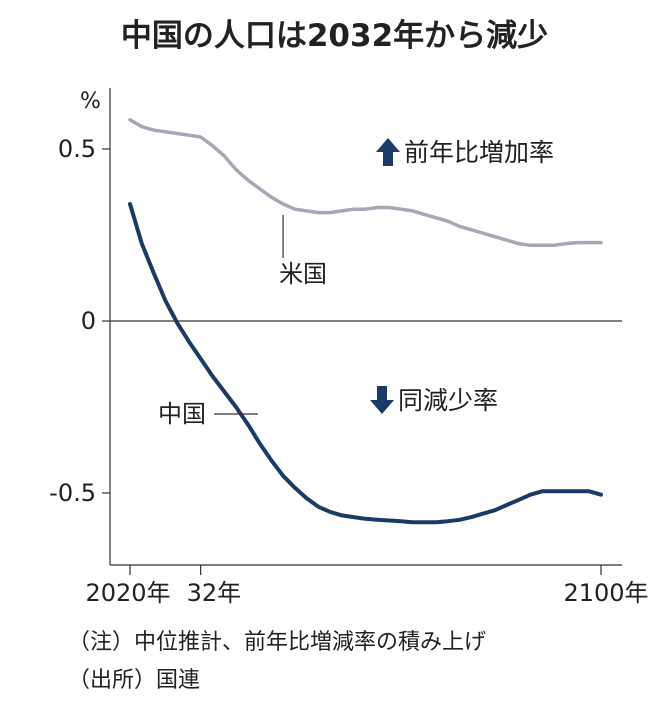 This screenshot has height=706, width=669. Describe the element at coordinates (388, 152) in the screenshot. I see `up-arrow-icon` at that location.